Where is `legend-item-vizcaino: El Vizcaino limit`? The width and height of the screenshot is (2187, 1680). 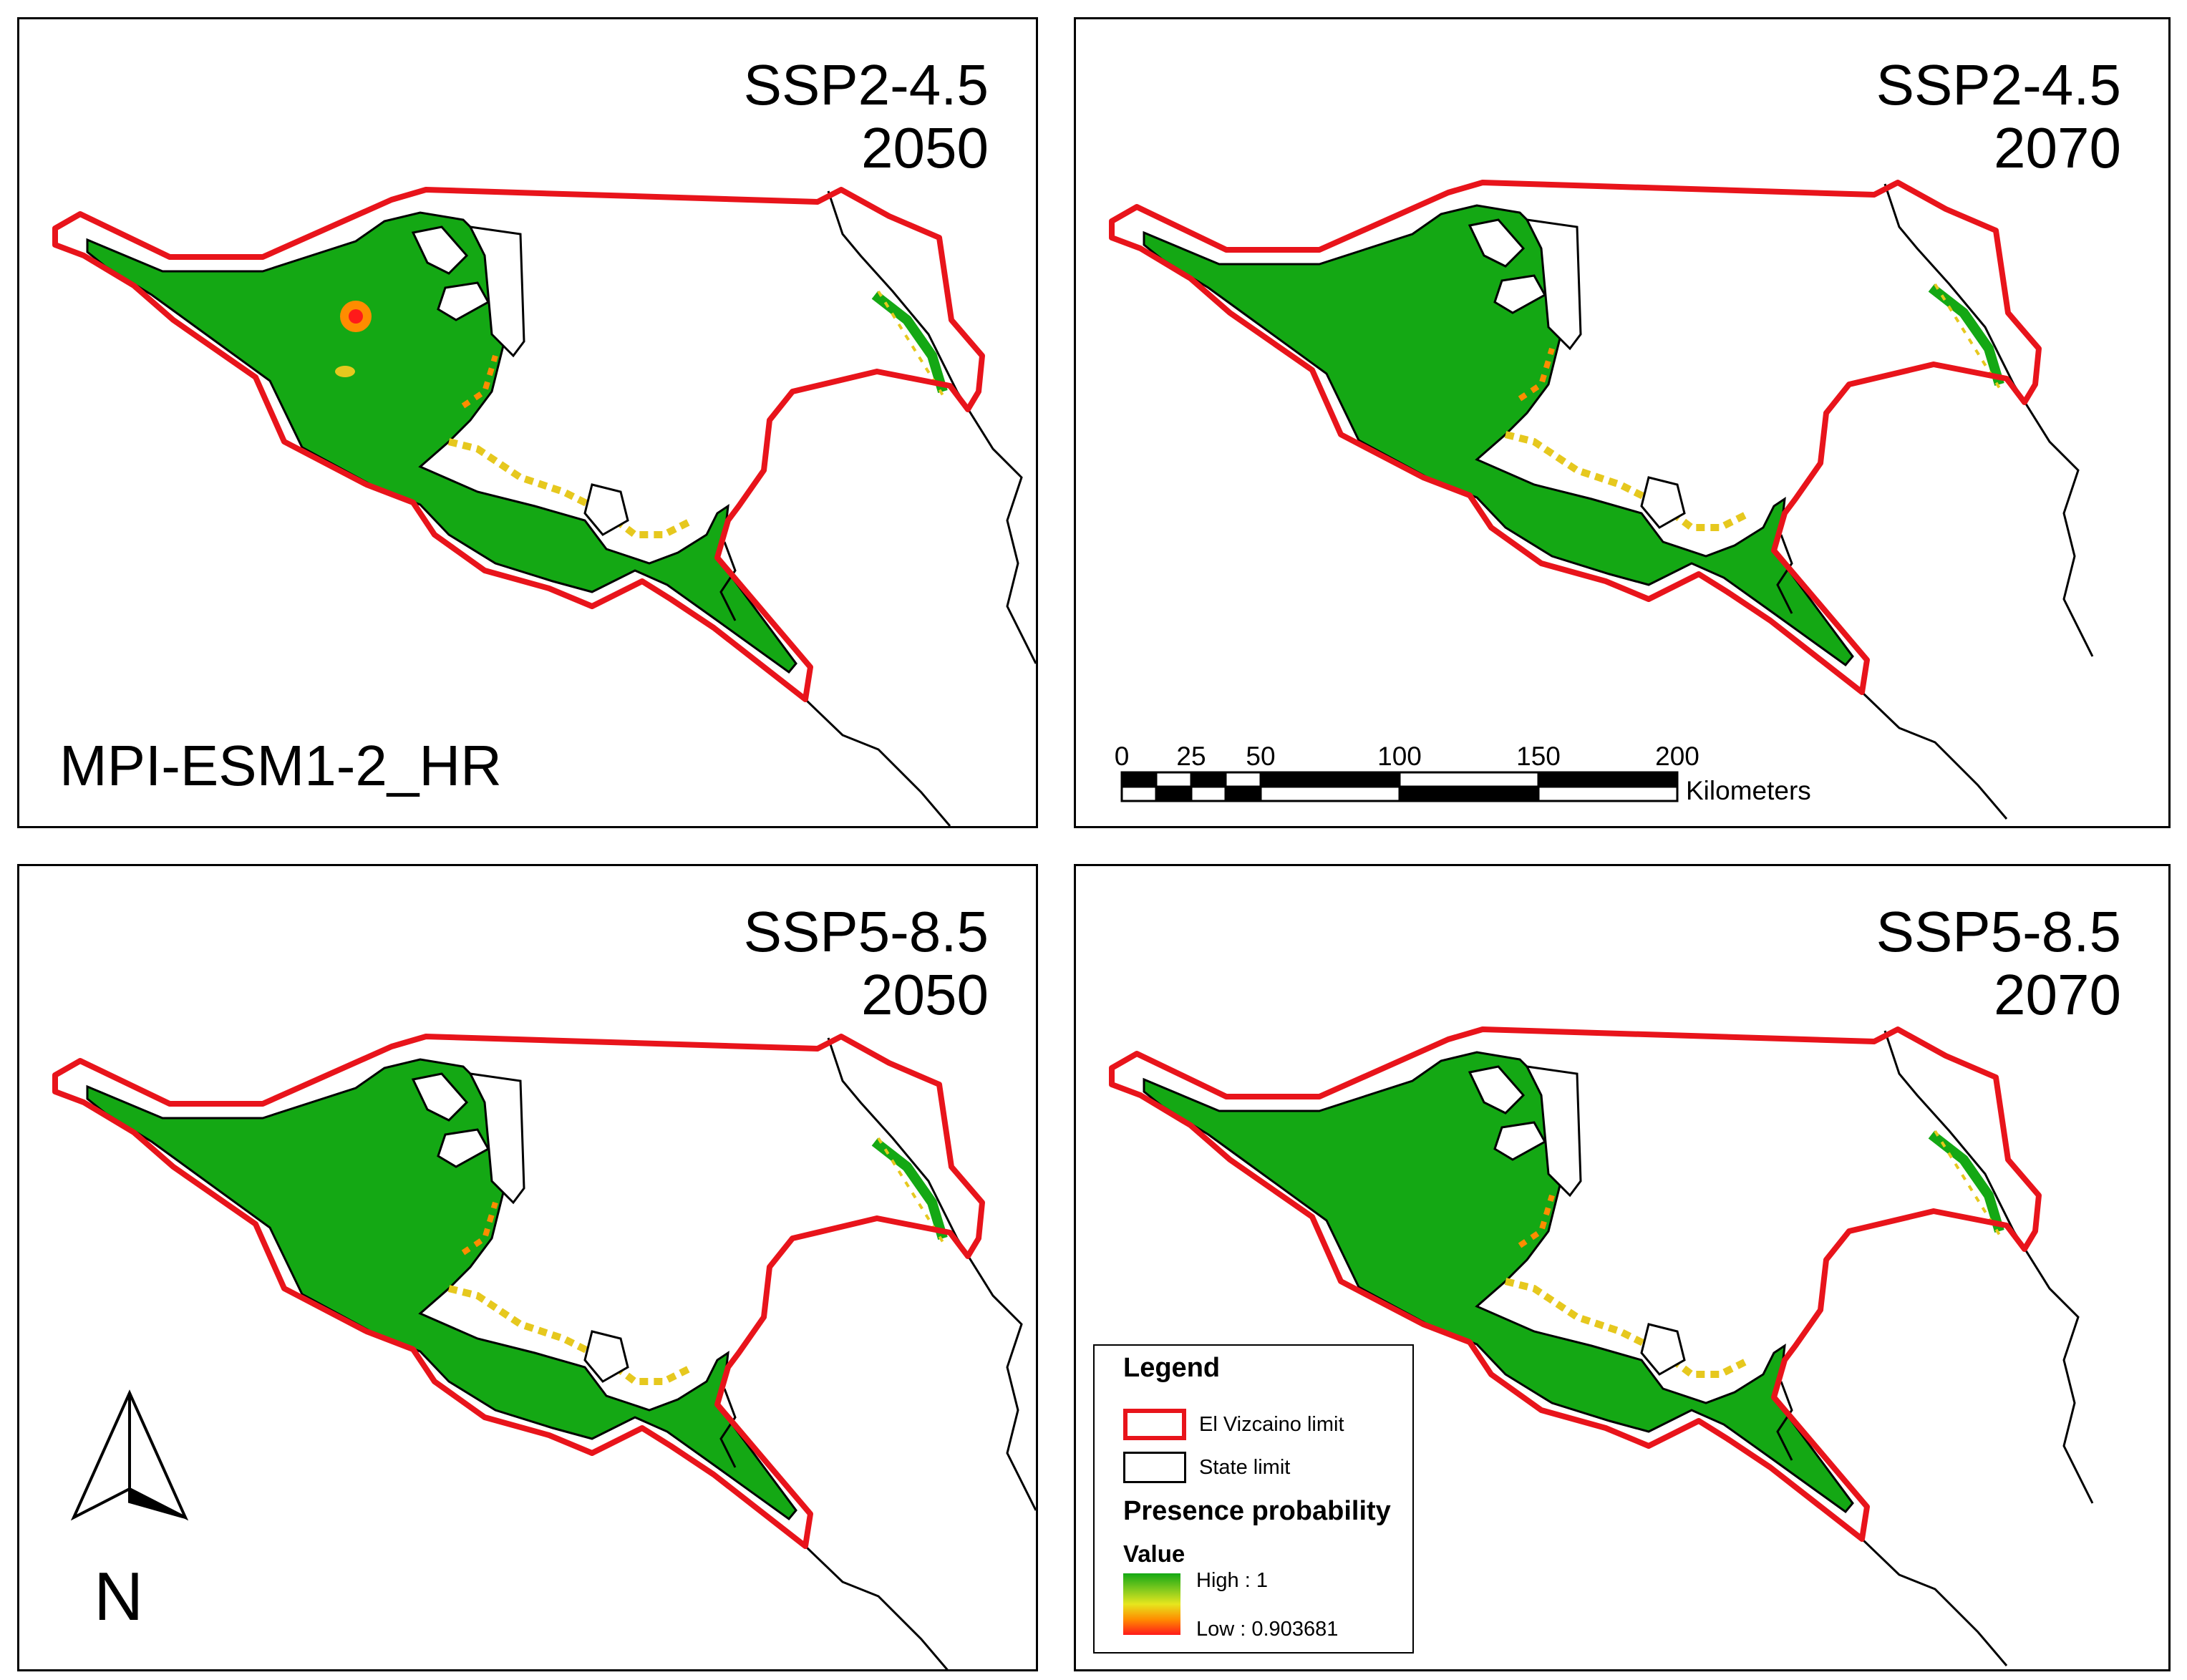 legend-item-vizcaino: El Vizcaino limit is located at coordinates (1271, 1424).